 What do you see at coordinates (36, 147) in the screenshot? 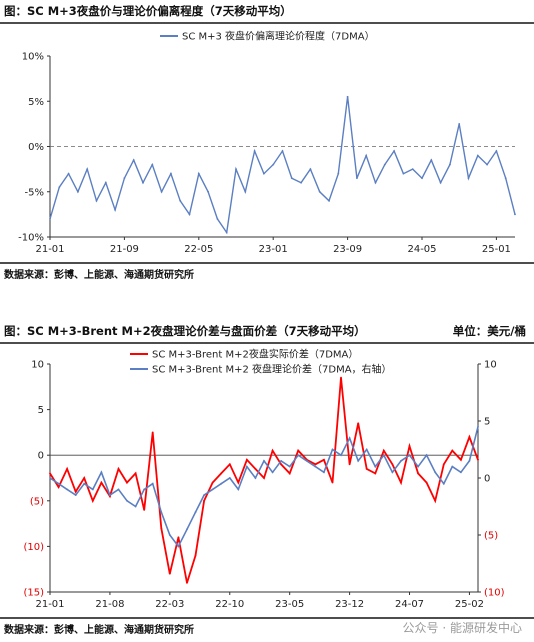
I see `y-tick-label: 0%` at bounding box center [36, 147].